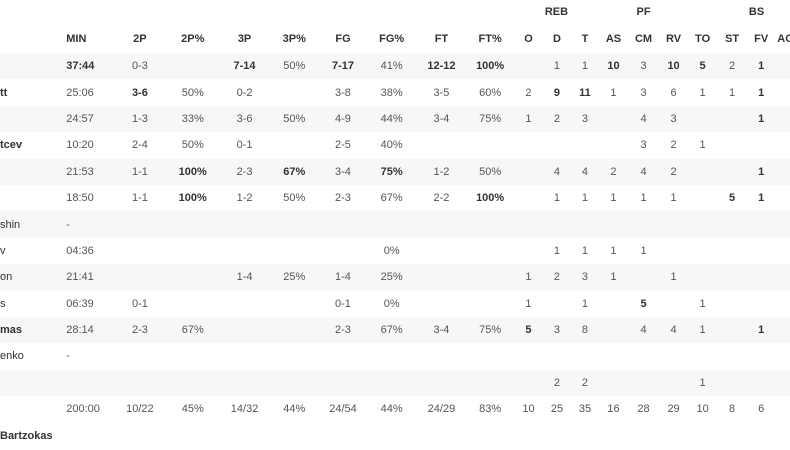 This screenshot has width=790, height=450. I want to click on stat-cell-2p: 0-3, so click(139, 66).